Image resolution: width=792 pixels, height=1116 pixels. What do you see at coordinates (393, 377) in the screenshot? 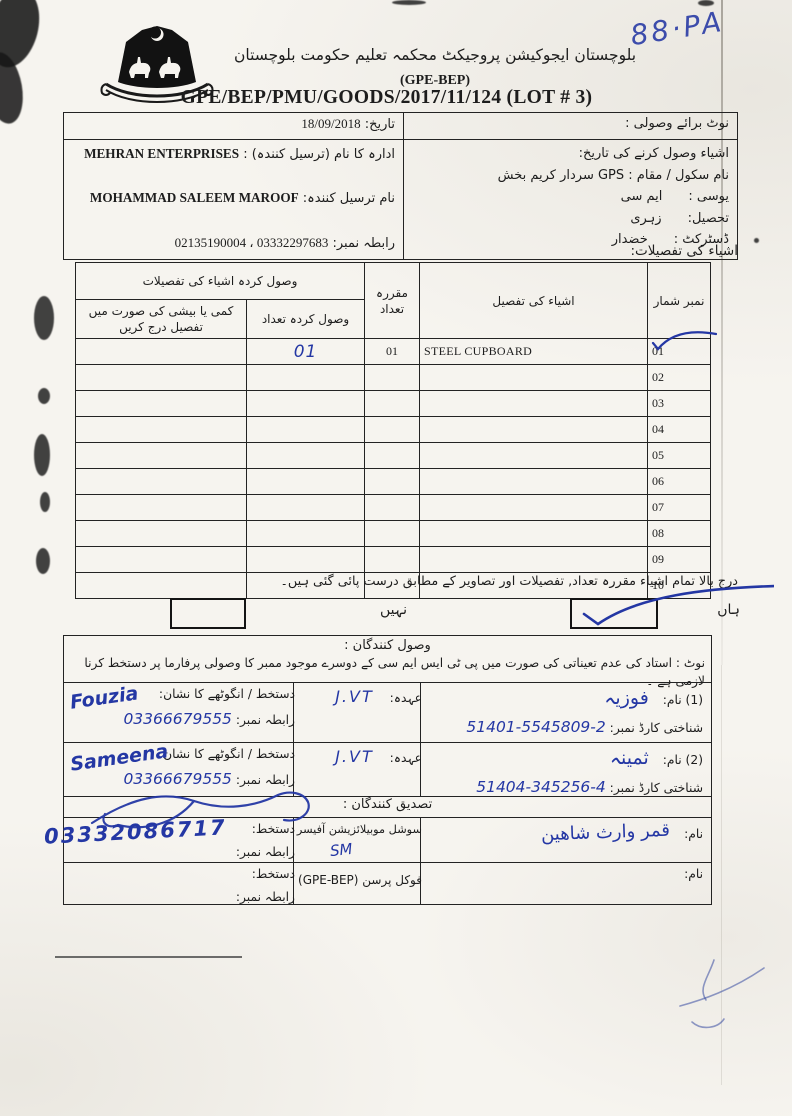
I see `goods-row: 02` at bounding box center [393, 377].